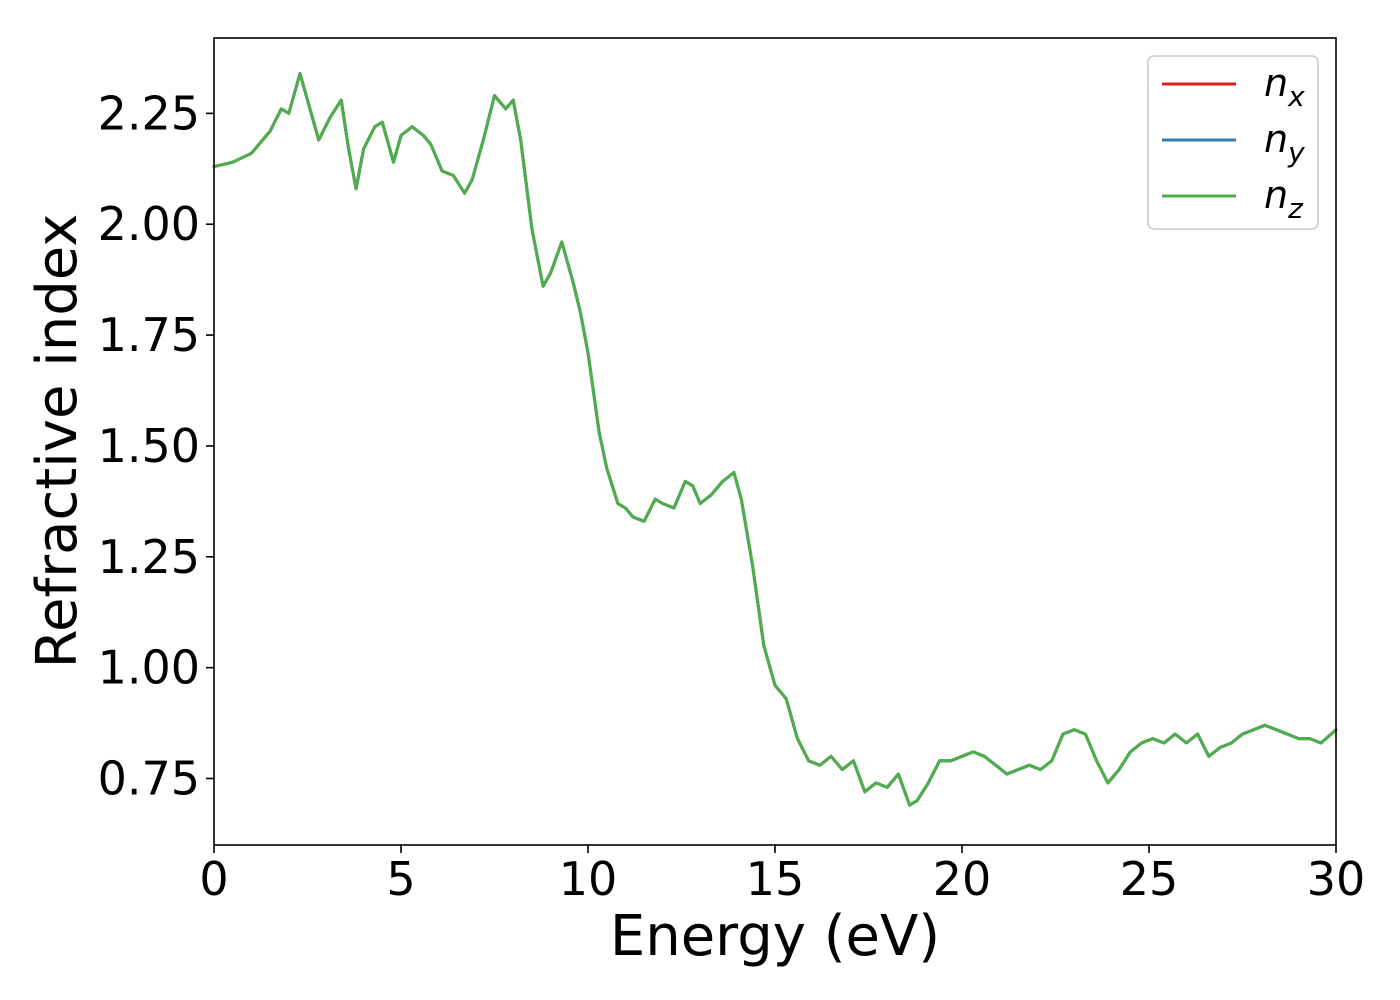  I want to click on legend-label-nz: nz, so click(1284, 199).